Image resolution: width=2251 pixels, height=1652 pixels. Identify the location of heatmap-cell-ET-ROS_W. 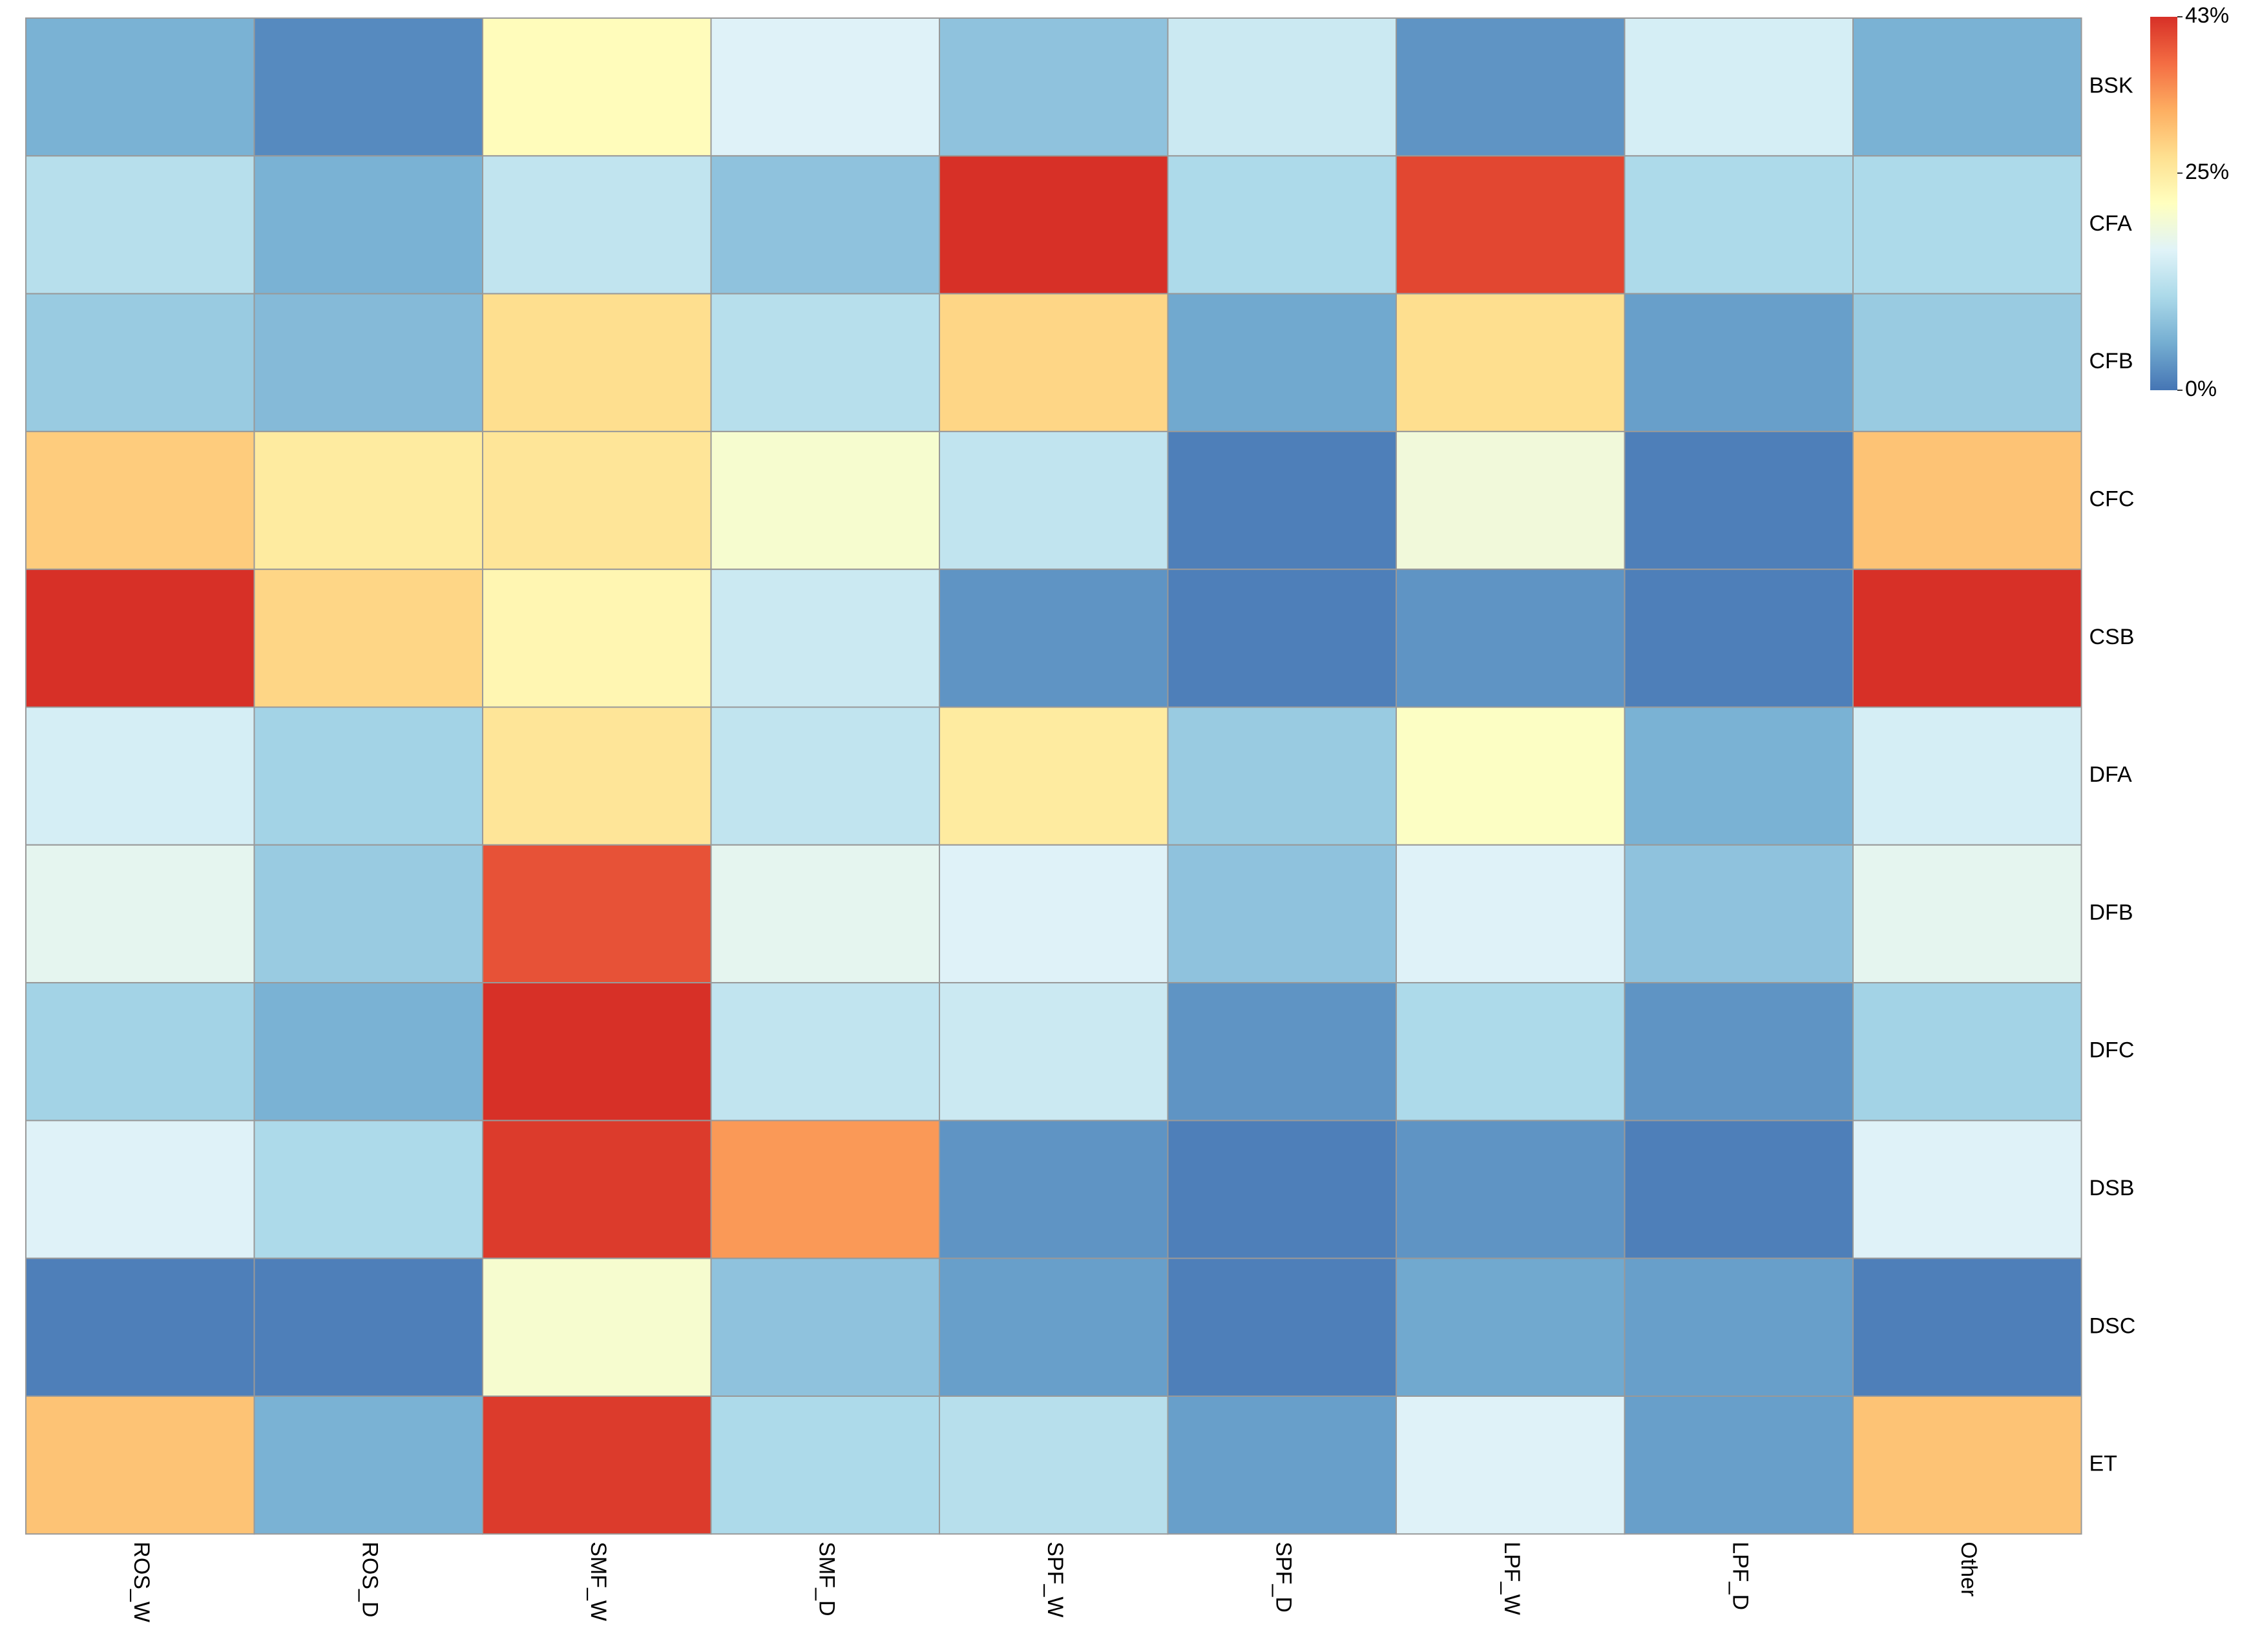
(140, 1465).